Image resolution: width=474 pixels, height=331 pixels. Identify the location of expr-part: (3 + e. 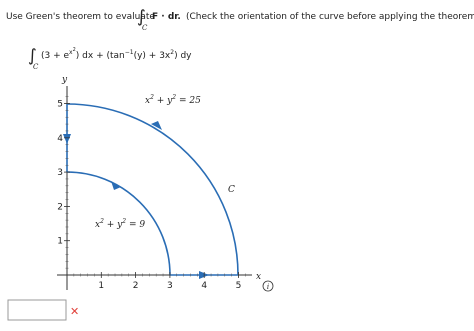
(55, 56).